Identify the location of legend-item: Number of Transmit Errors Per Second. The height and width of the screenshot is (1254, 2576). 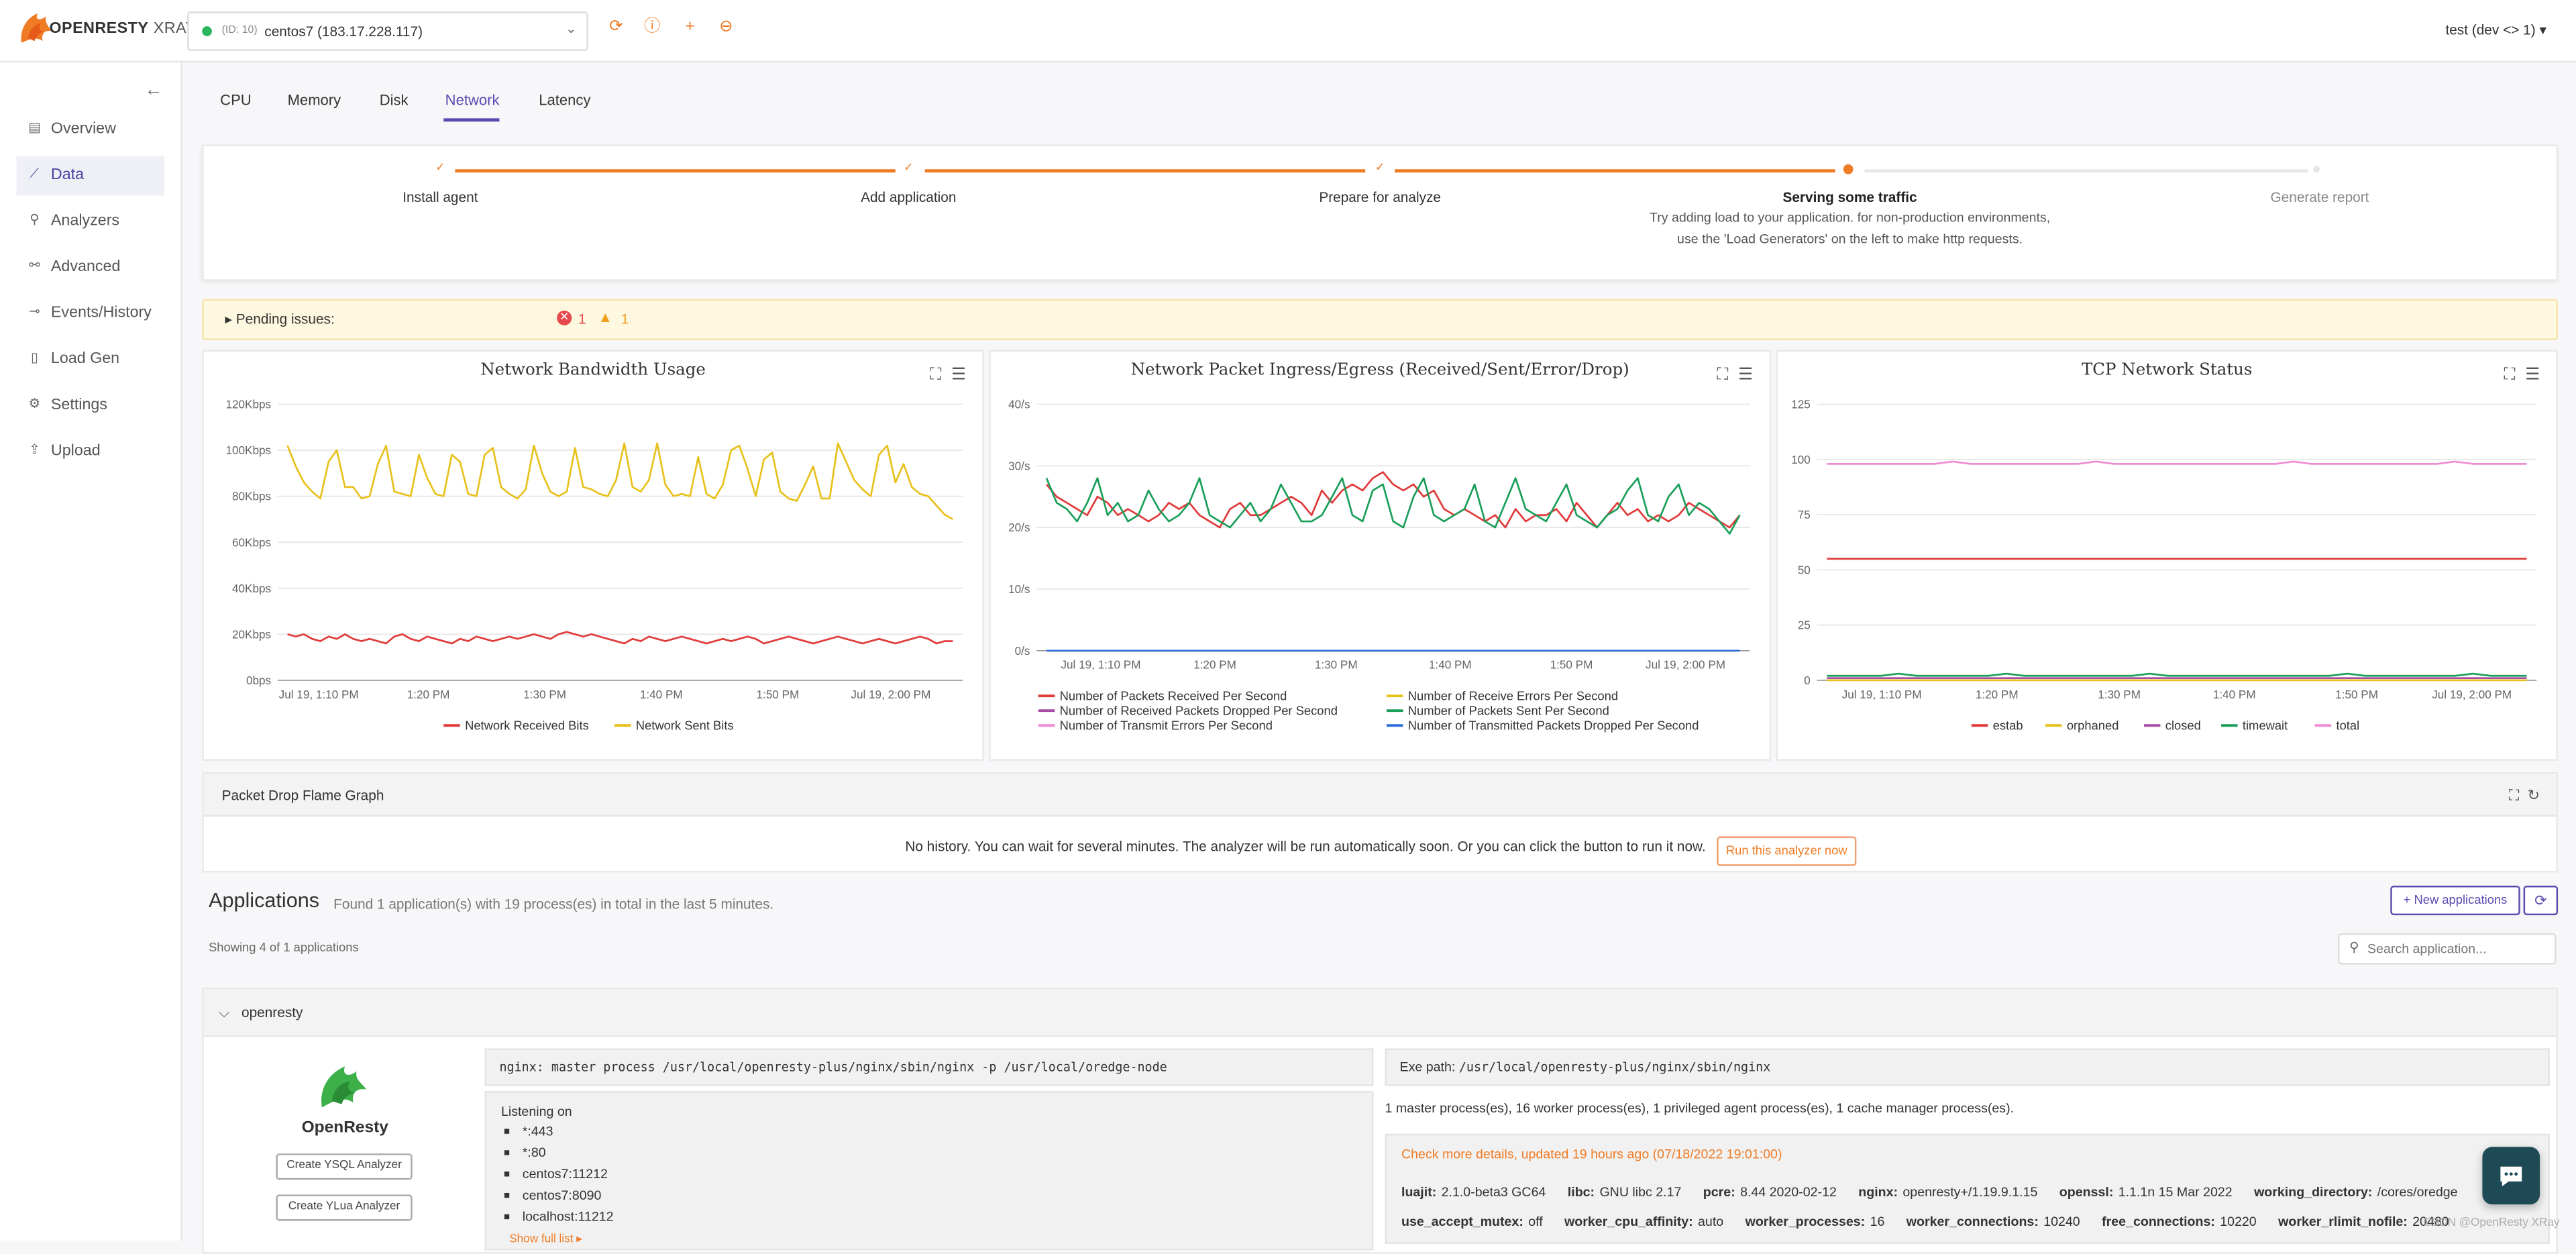
(1166, 725).